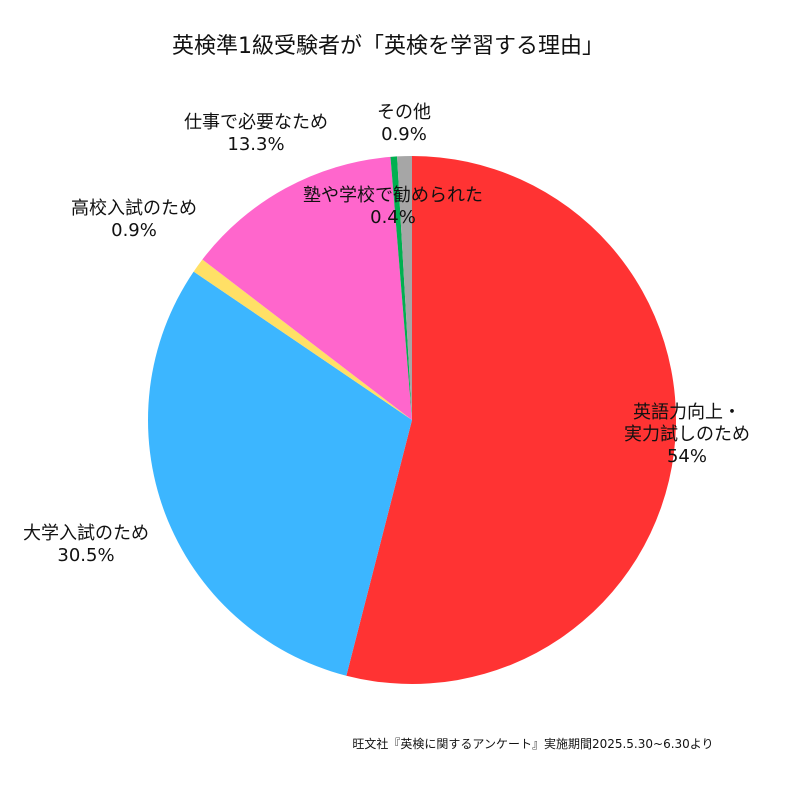 The image size is (800, 800). What do you see at coordinates (255, 144) in the screenshot?
I see `slice-value-label: 13.3%` at bounding box center [255, 144].